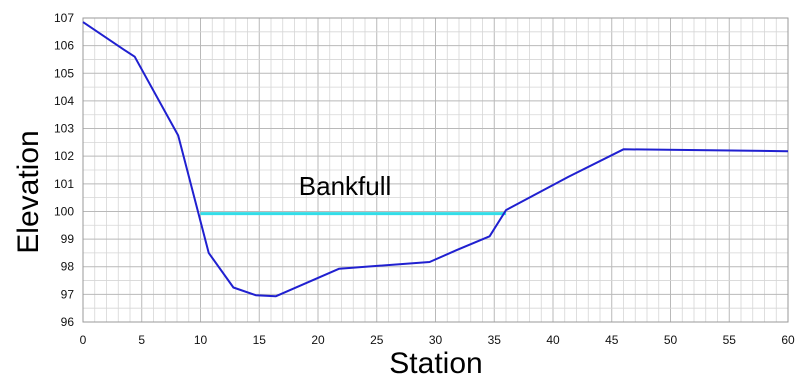  I want to click on x-tick-label: 30, so click(436, 340).